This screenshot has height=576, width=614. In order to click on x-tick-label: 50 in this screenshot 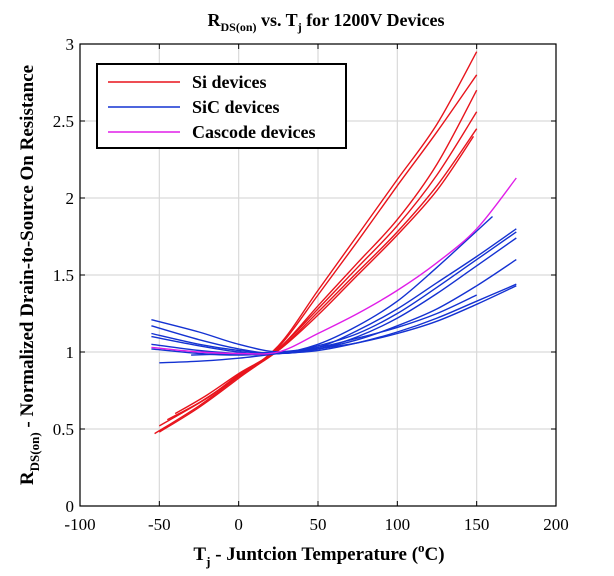, I will do `click(318, 524)`.